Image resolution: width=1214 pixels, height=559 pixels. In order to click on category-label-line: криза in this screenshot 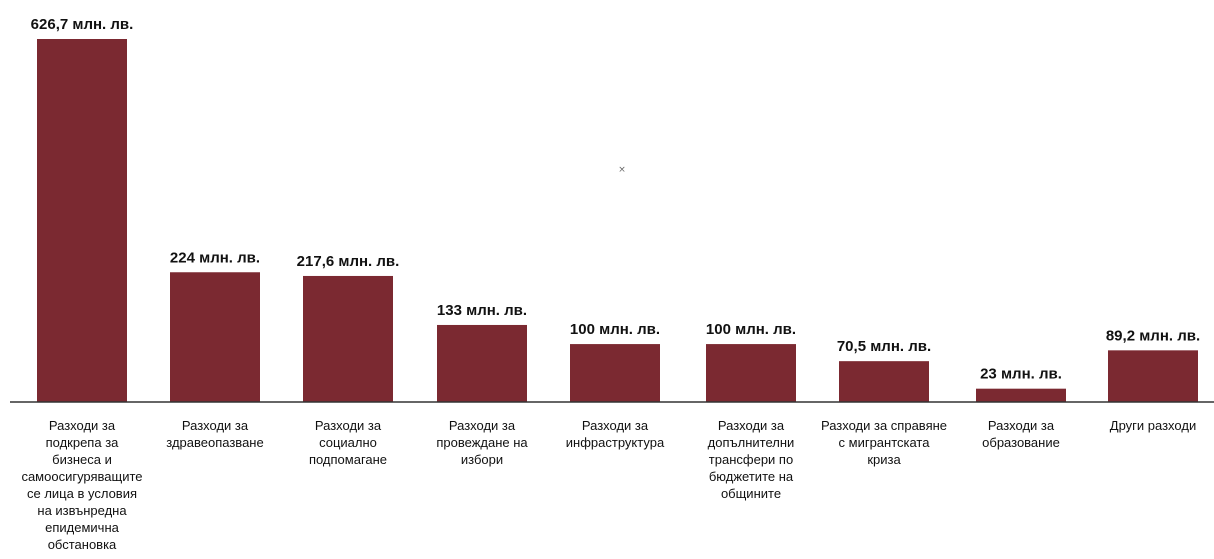, I will do `click(884, 459)`.